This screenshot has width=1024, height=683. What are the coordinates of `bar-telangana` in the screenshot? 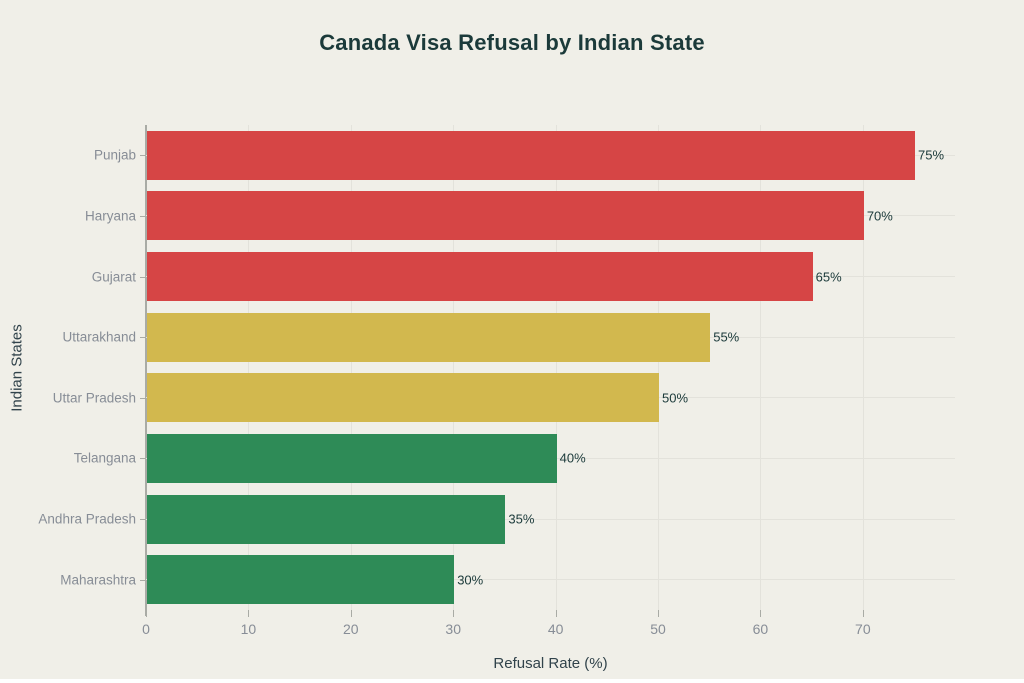 It's located at (352, 458).